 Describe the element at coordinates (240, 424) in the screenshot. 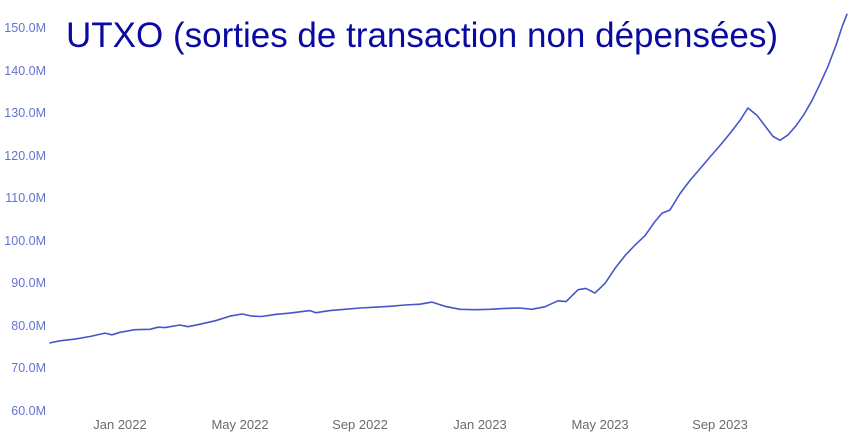

I see `x-tick-label: May 2022` at that location.